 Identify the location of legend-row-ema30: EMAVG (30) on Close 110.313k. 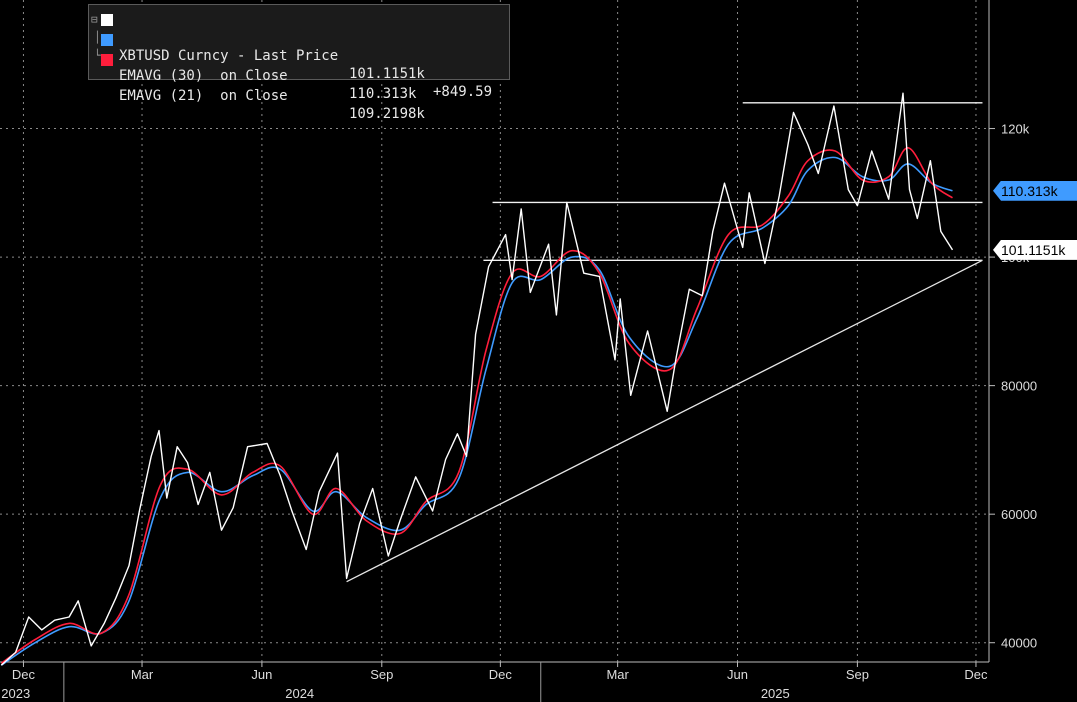
(299, 66).